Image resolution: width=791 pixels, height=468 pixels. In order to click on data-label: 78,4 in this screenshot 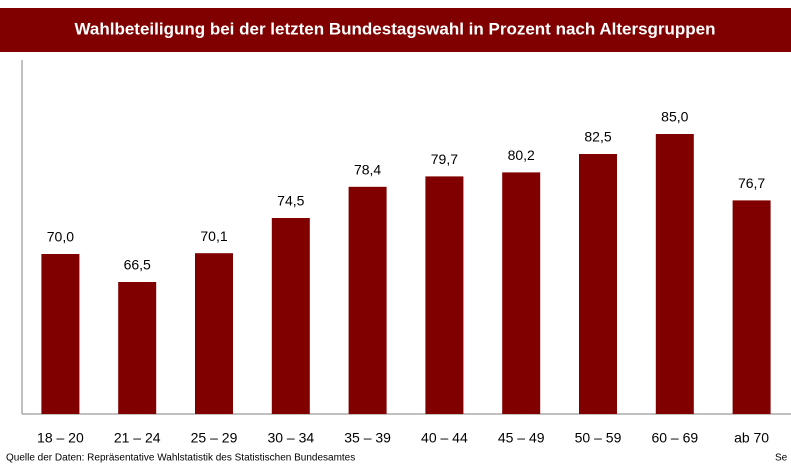, I will do `click(367, 170)`.